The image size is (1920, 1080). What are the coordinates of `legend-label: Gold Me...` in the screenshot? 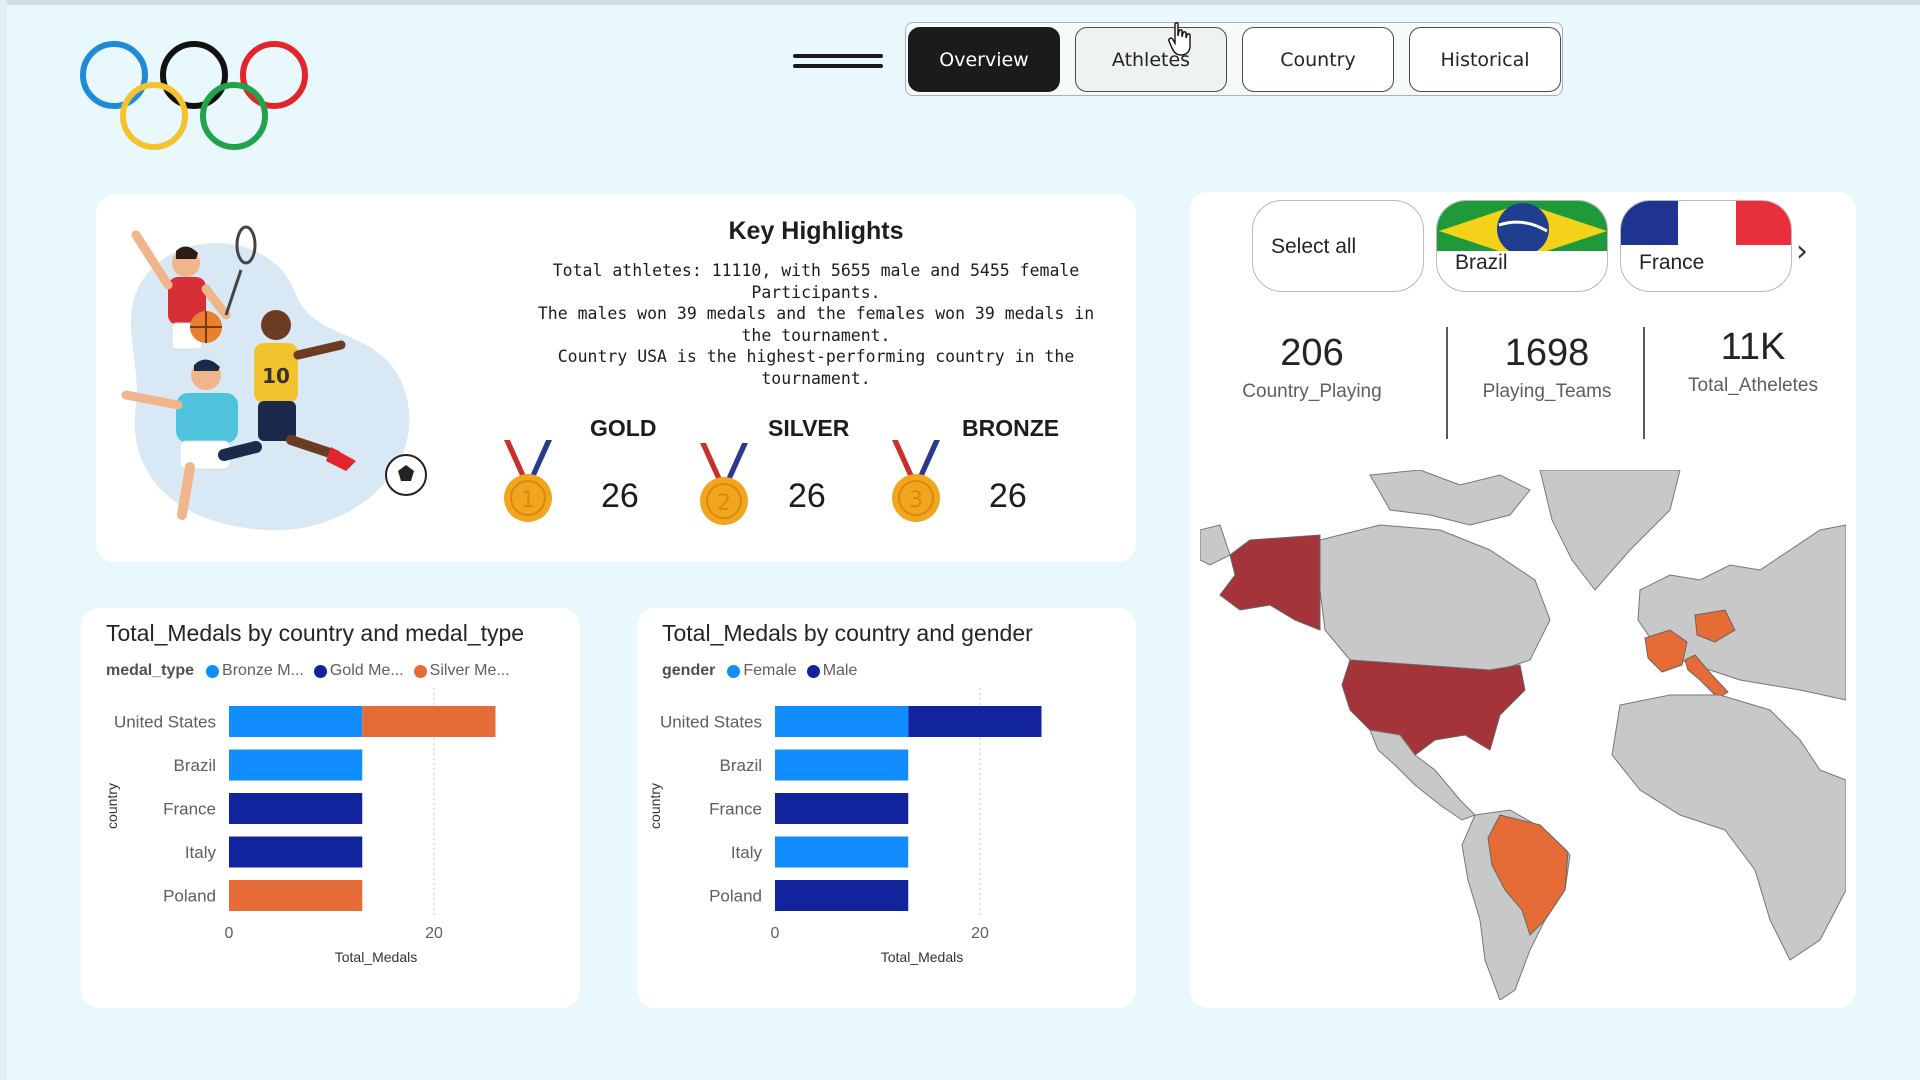 It's located at (366, 670).